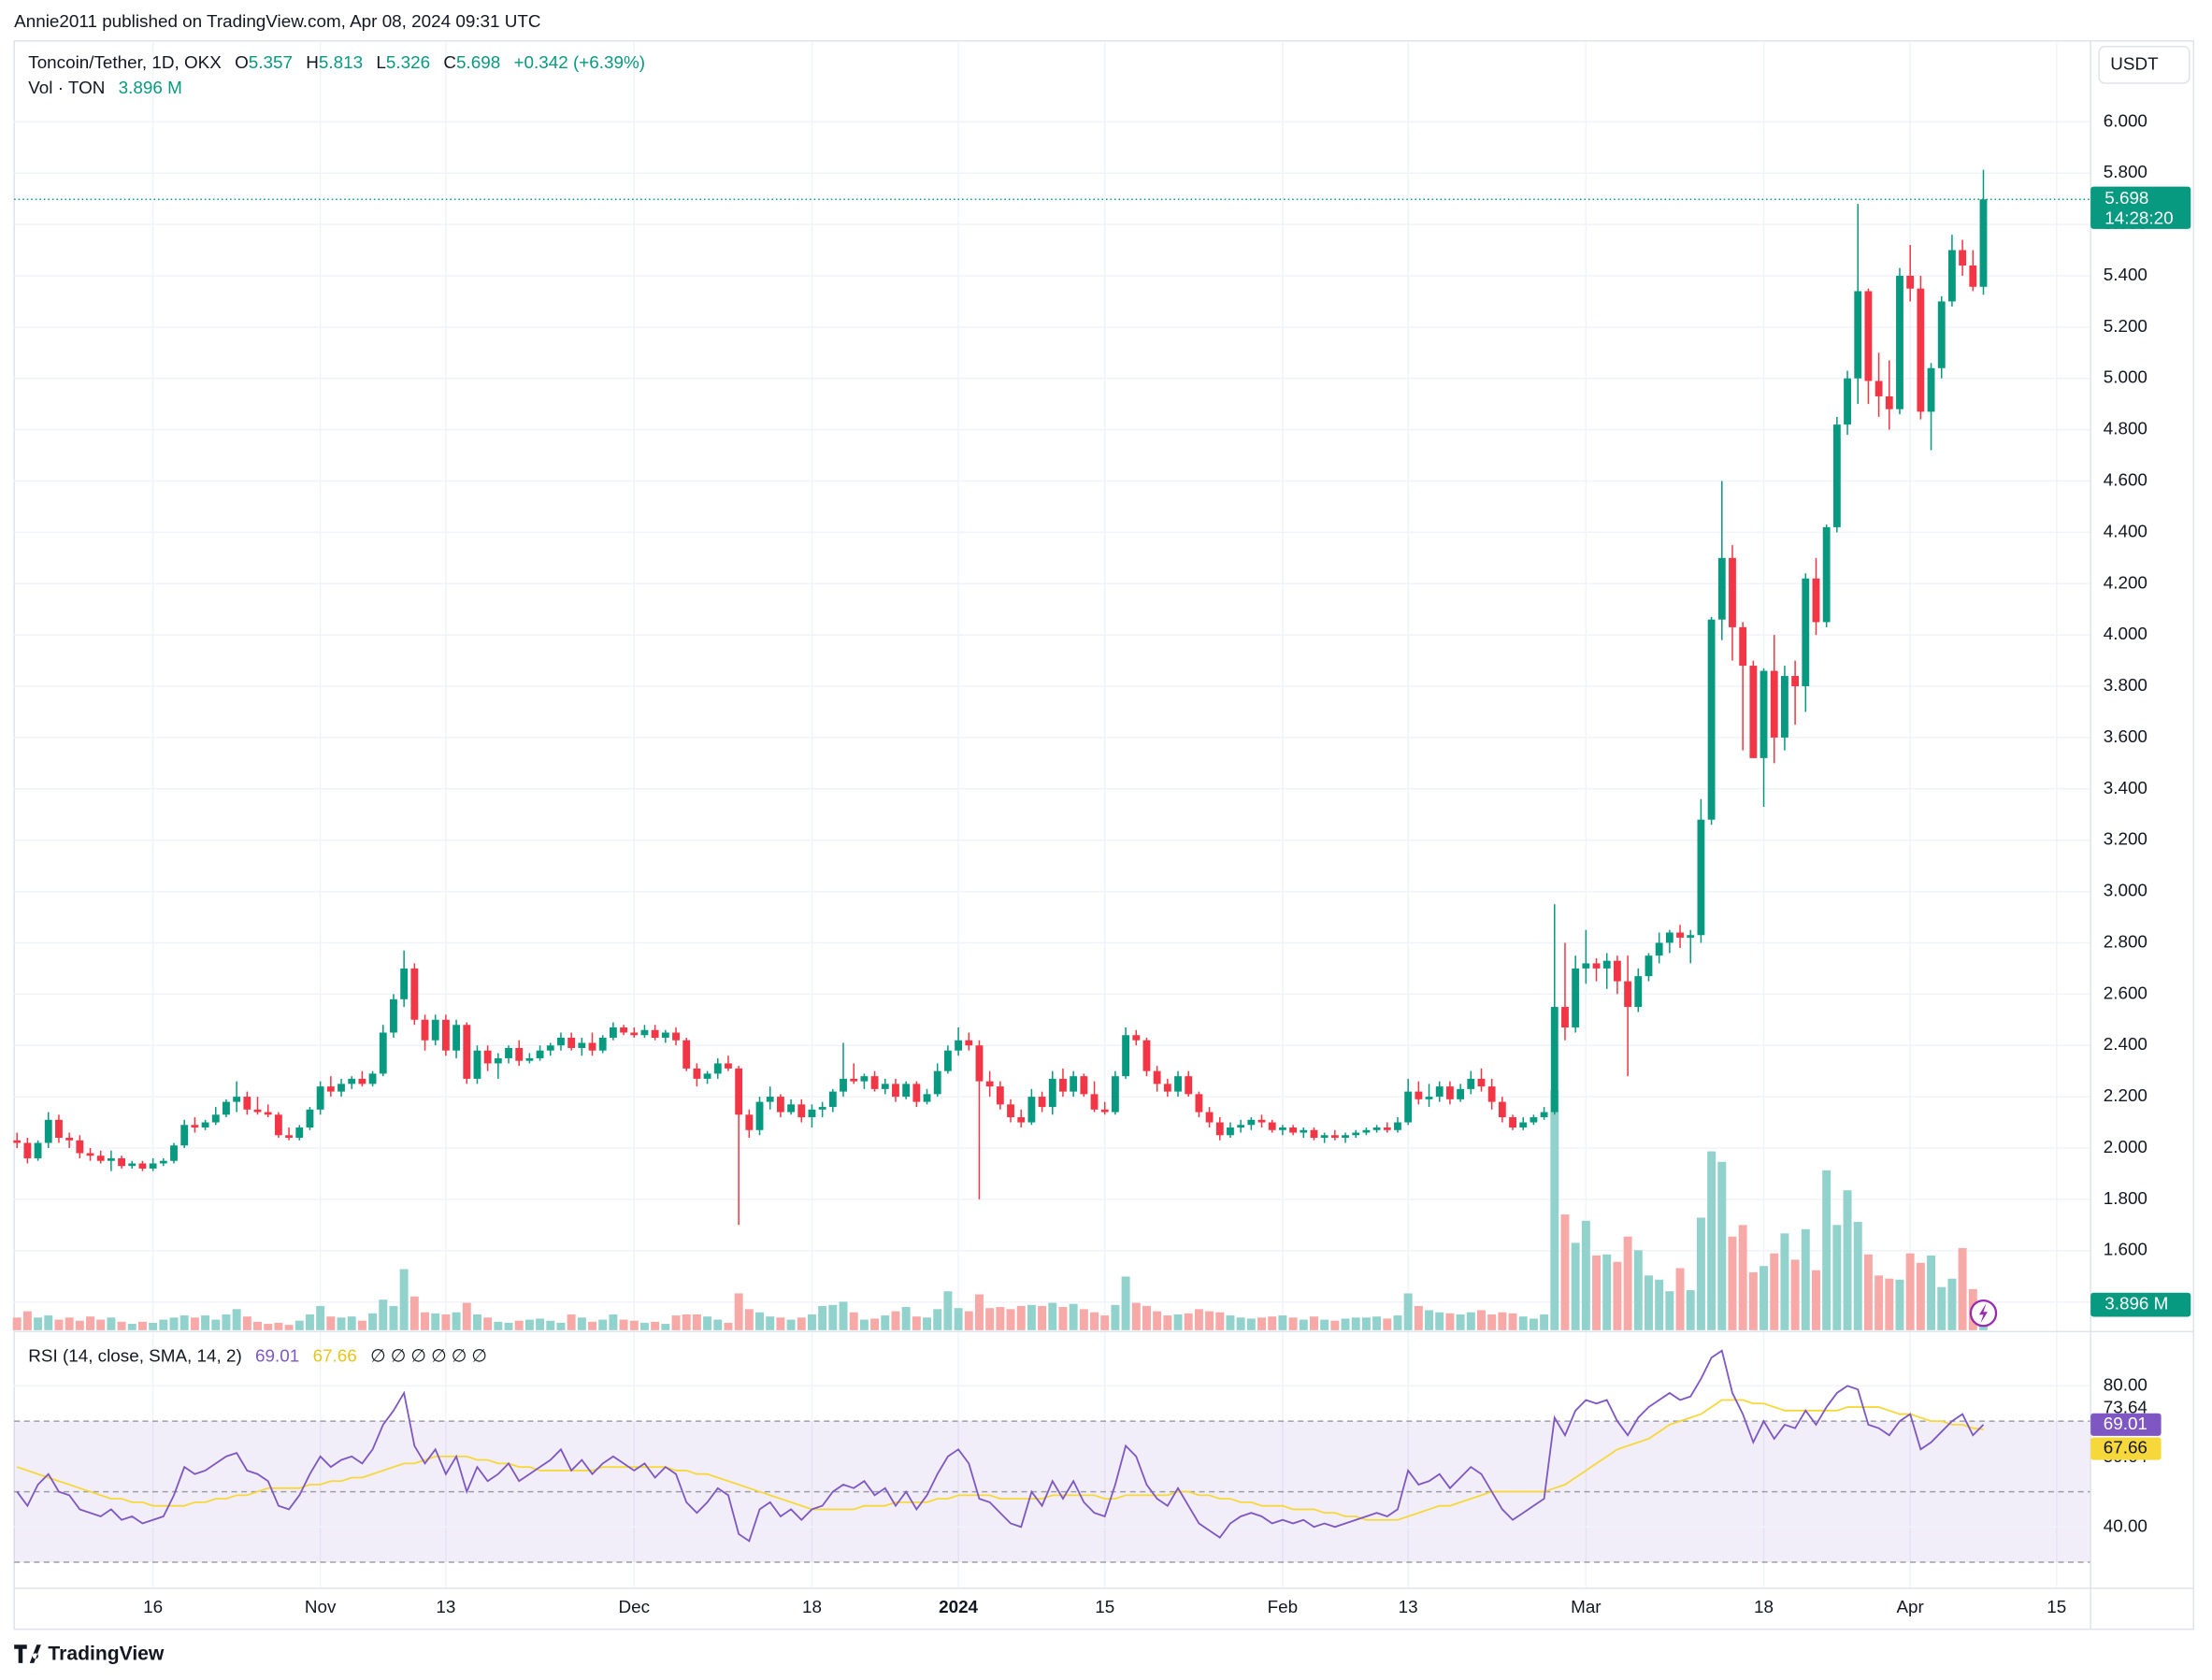 The image size is (2212, 1680). I want to click on y-tick-label: 5.200, so click(2125, 326).